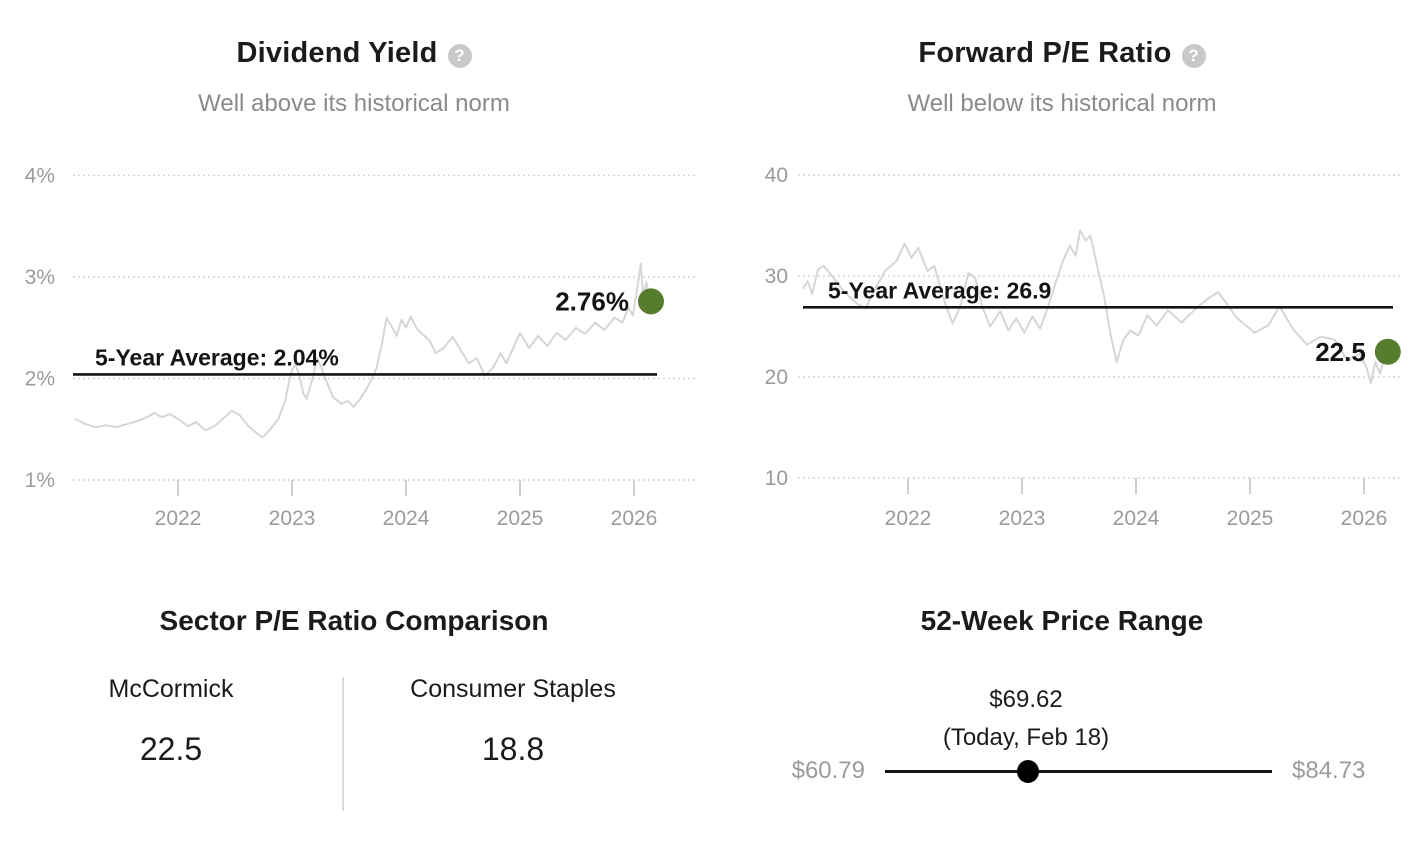 The image size is (1416, 850). What do you see at coordinates (40, 176) in the screenshot?
I see `y-axis-tick-label: 4%` at bounding box center [40, 176].